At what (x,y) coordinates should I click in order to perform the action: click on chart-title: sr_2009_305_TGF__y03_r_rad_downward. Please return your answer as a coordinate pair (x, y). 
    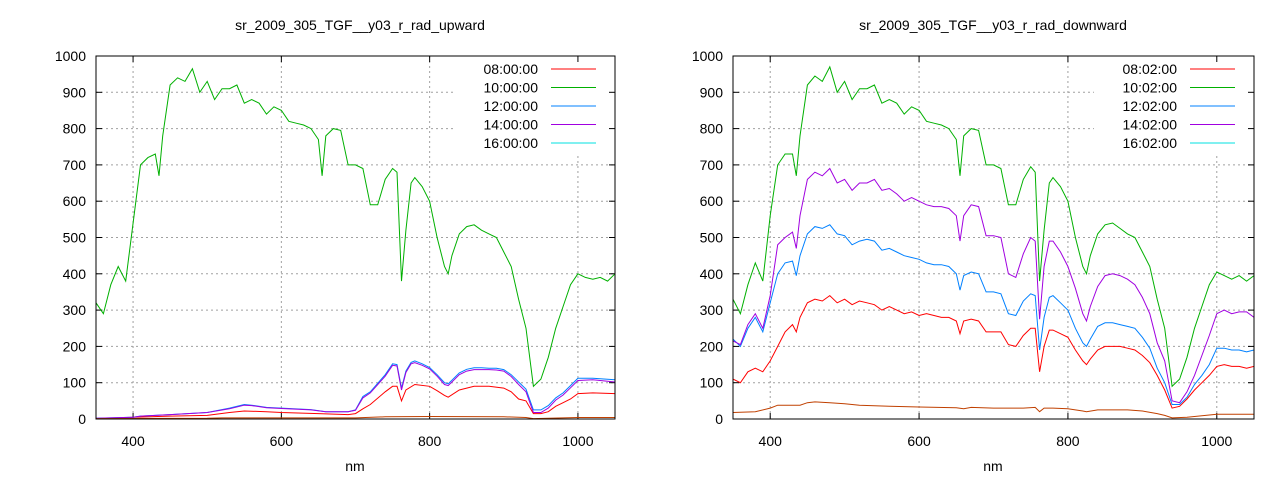
    Looking at the image, I should click on (993, 25).